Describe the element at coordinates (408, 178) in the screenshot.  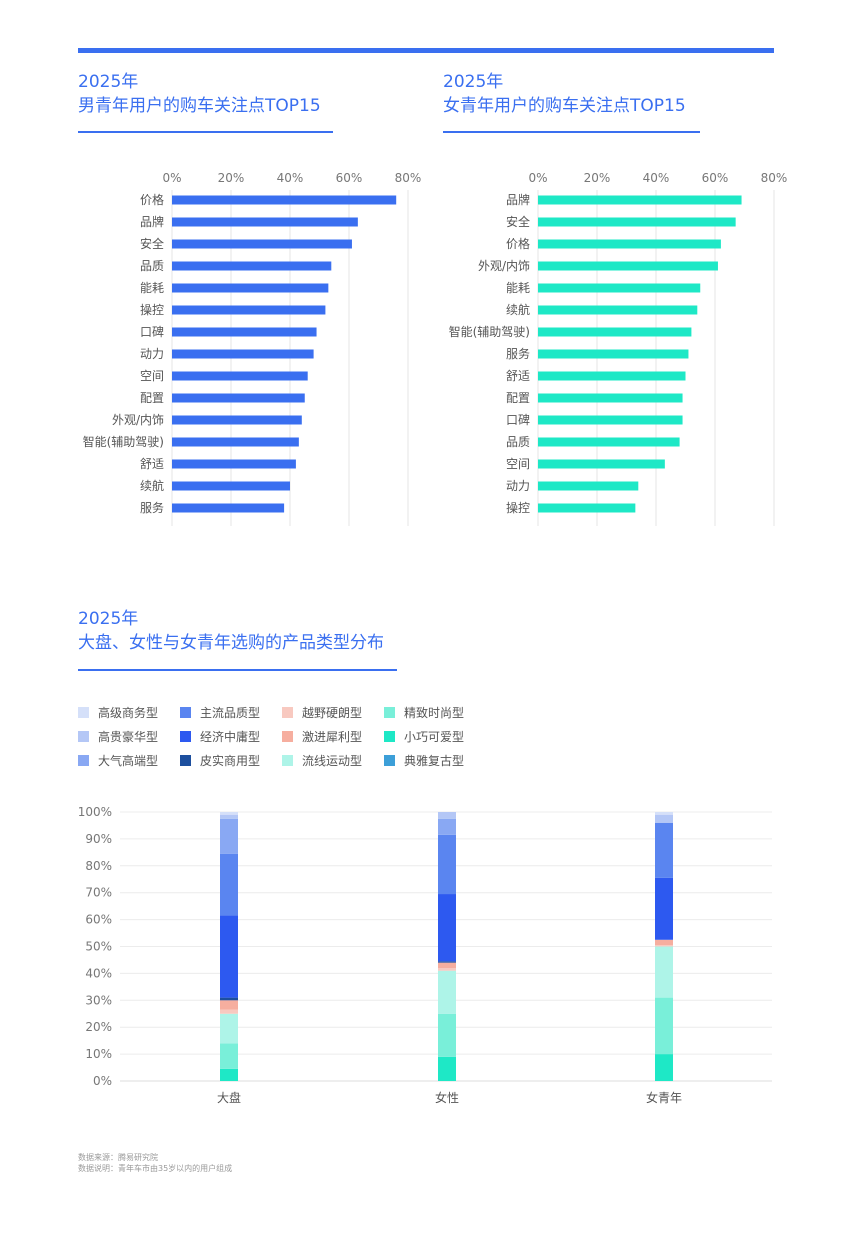
I see `male-x-tick-label: 80%` at that location.